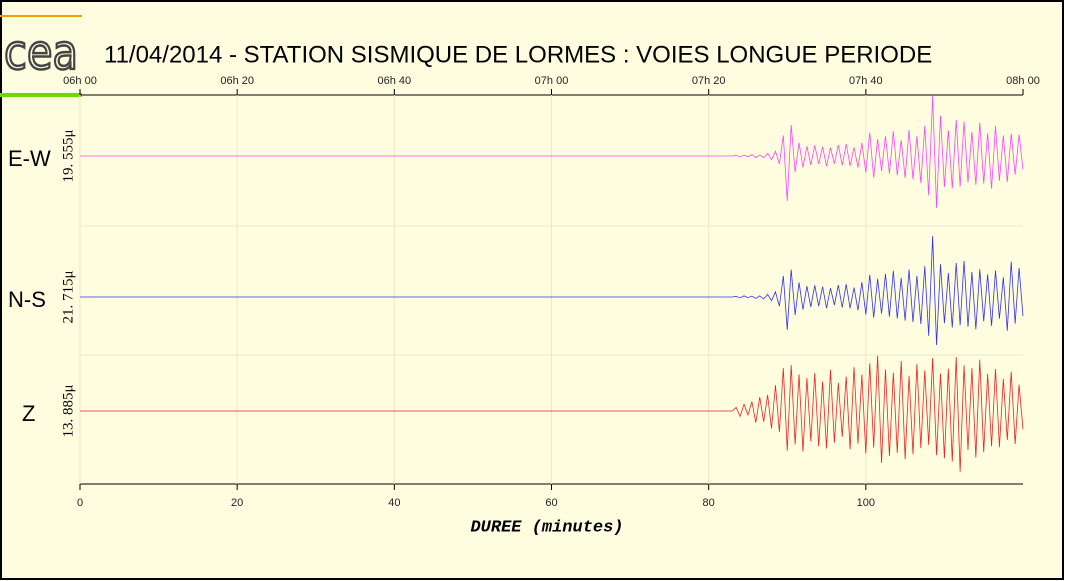 The image size is (1065, 581). I want to click on scale-label: 13. 885μ, so click(68, 410).